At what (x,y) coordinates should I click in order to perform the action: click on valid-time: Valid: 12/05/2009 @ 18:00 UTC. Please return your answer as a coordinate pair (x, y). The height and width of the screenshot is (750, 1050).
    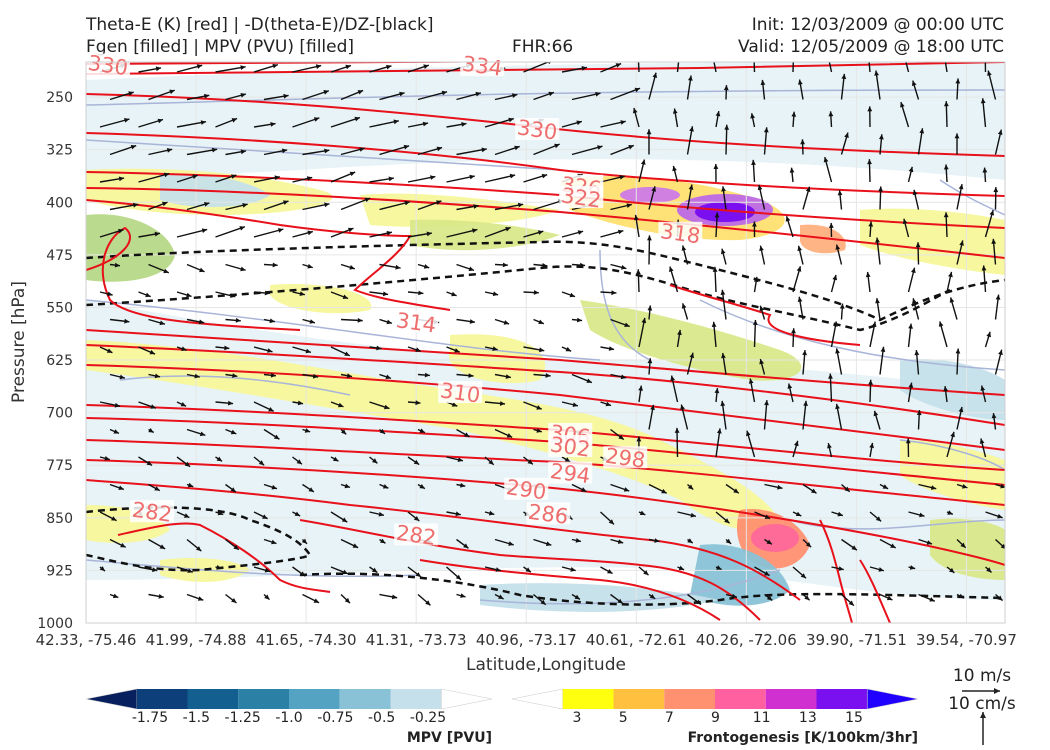
    Looking at the image, I should click on (871, 47).